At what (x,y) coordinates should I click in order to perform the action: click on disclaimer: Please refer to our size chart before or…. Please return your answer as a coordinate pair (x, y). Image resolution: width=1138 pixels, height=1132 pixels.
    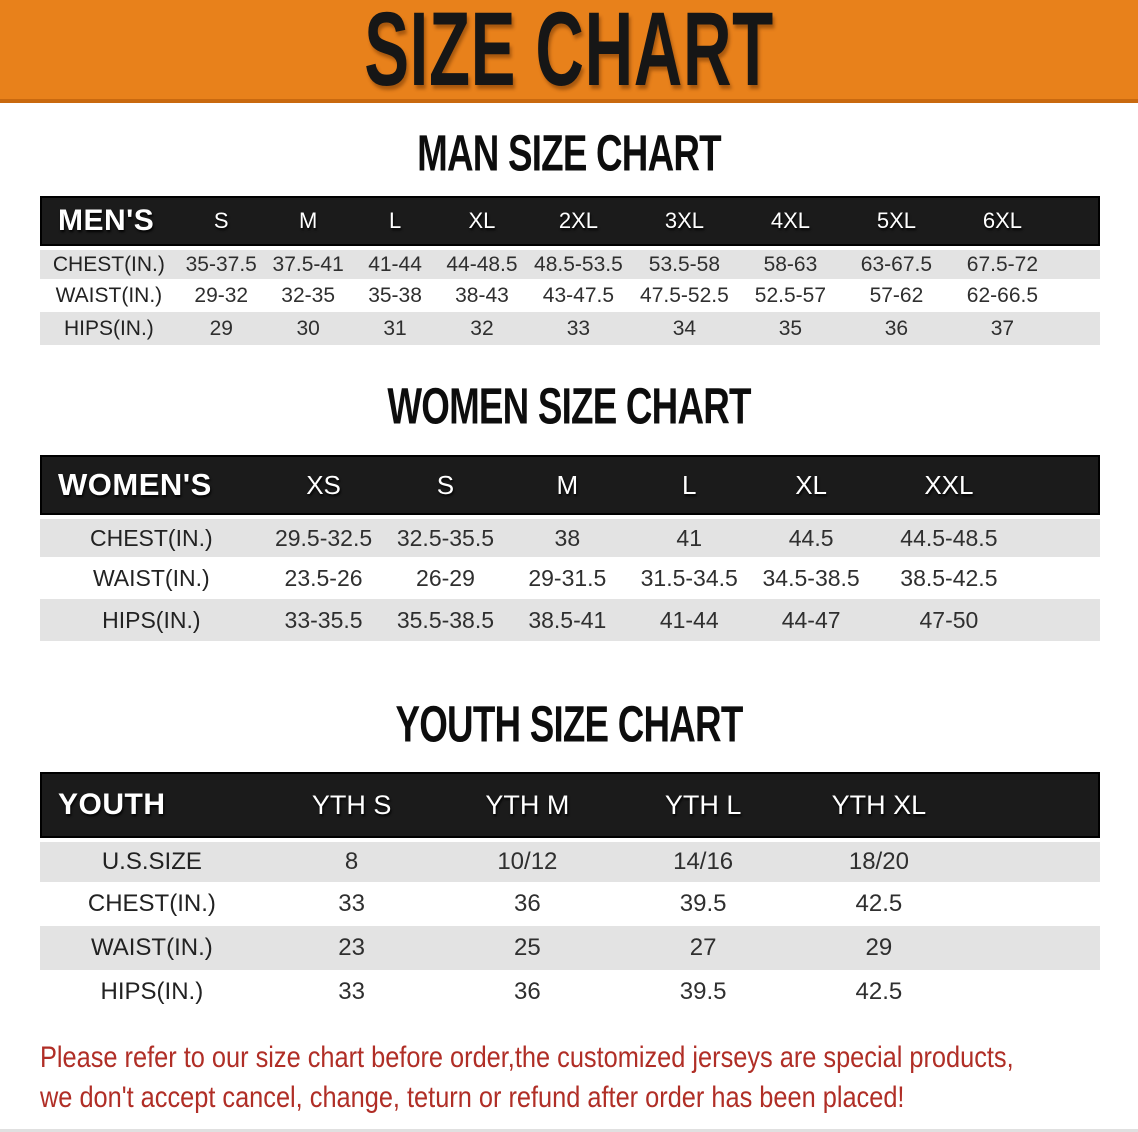
    Looking at the image, I should click on (569, 1078).